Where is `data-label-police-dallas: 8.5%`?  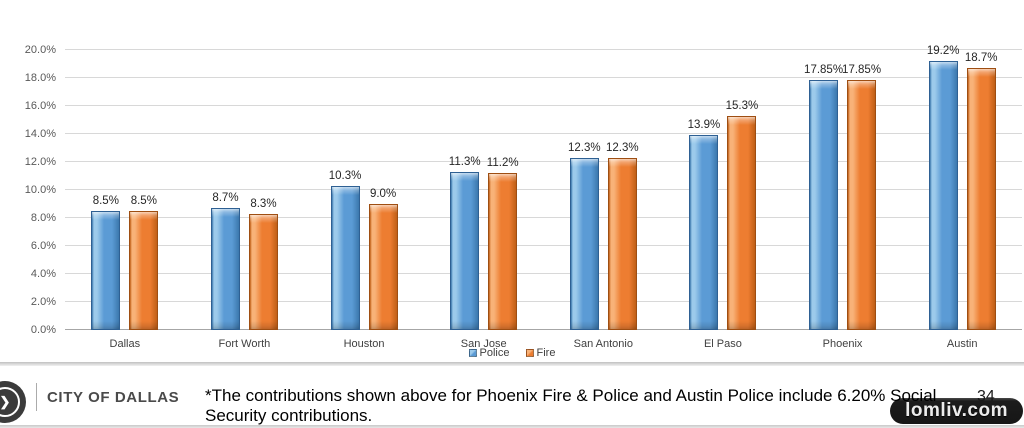
data-label-police-dallas: 8.5% is located at coordinates (105, 201).